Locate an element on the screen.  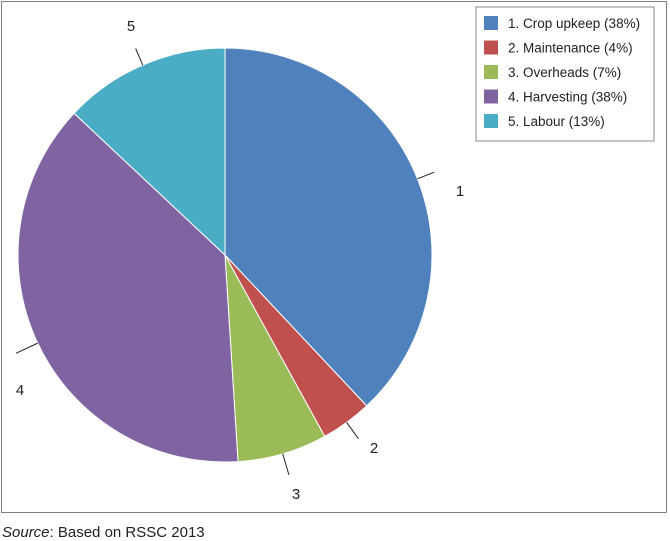
legend-label-5: 5. Labour (13%) is located at coordinates (556, 121).